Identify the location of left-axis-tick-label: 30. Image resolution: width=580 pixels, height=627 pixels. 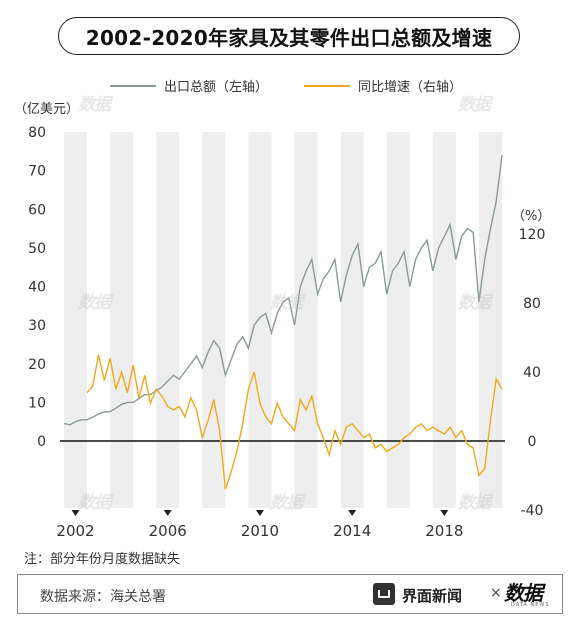
(37, 326).